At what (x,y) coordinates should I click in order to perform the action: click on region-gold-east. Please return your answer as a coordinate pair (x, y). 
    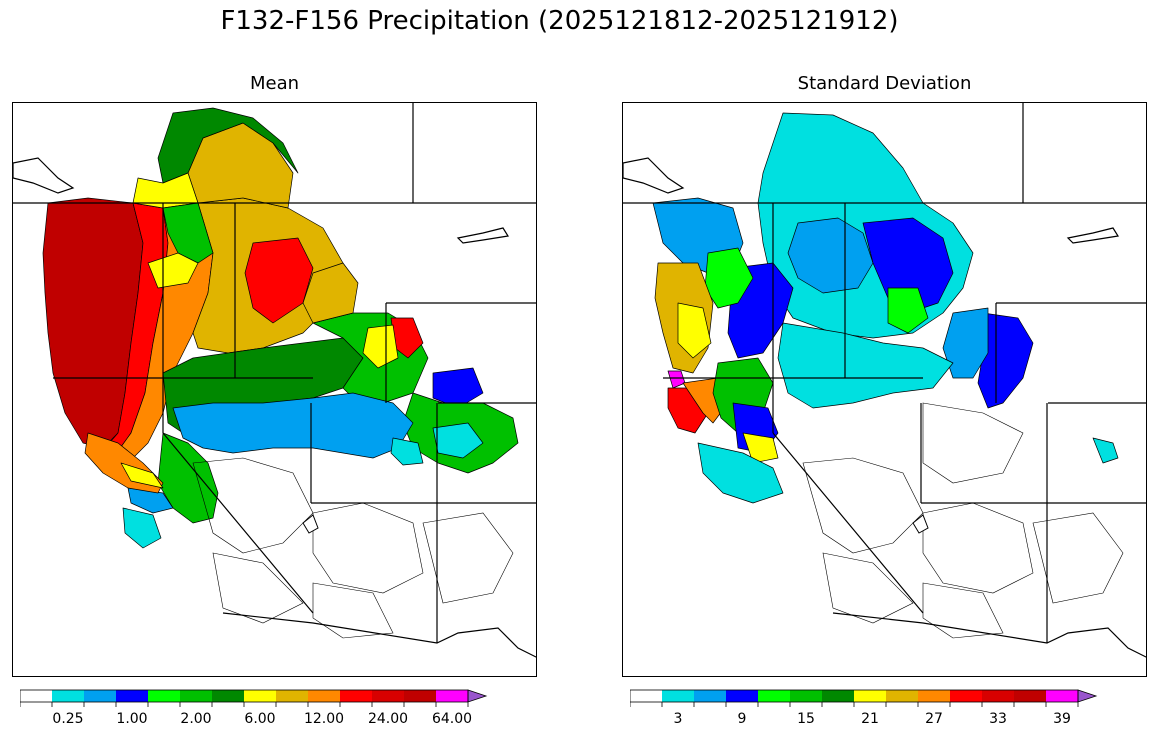
    Looking at the image, I should click on (330, 293).